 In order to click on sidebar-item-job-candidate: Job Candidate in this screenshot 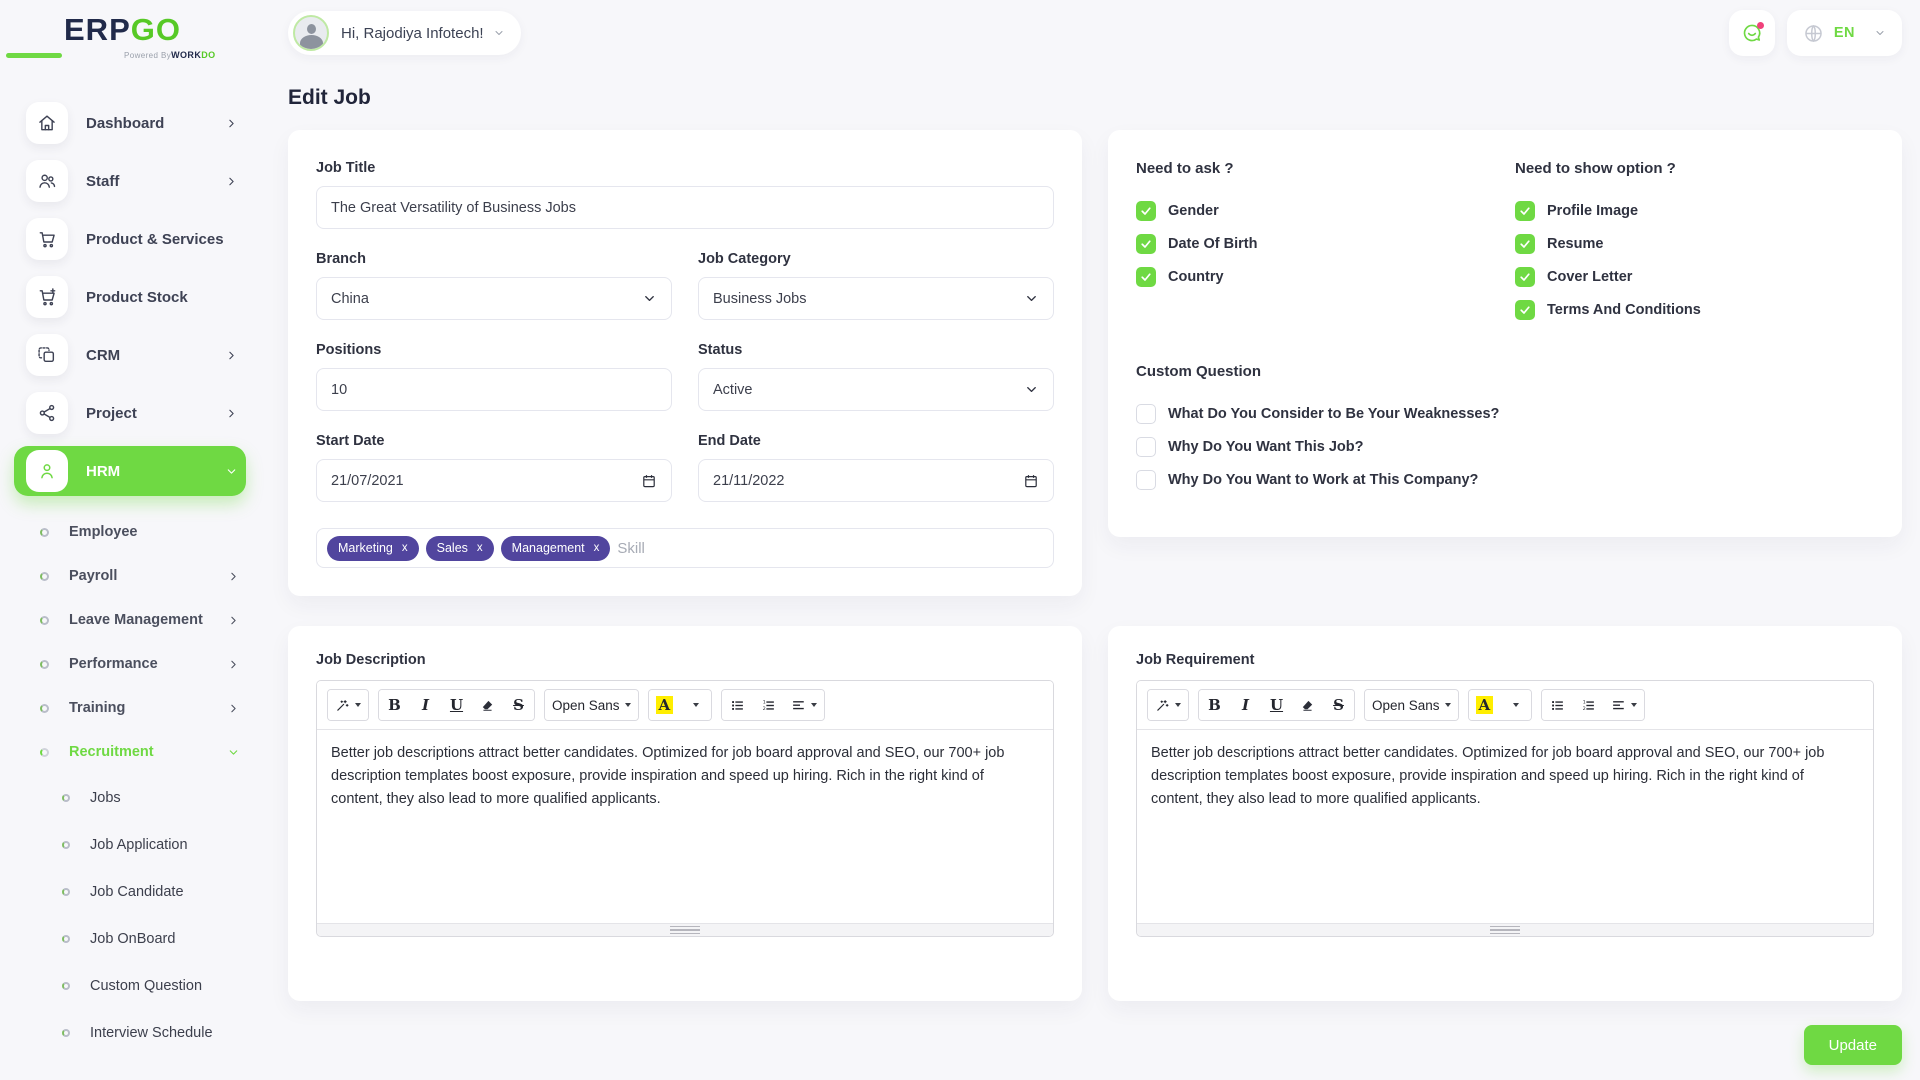, I will do `click(151, 891)`.